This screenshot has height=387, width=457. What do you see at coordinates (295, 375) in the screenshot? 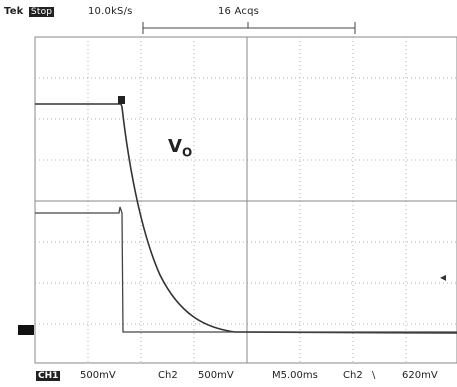
I see `timebase-readout: M5.00ms` at bounding box center [295, 375].